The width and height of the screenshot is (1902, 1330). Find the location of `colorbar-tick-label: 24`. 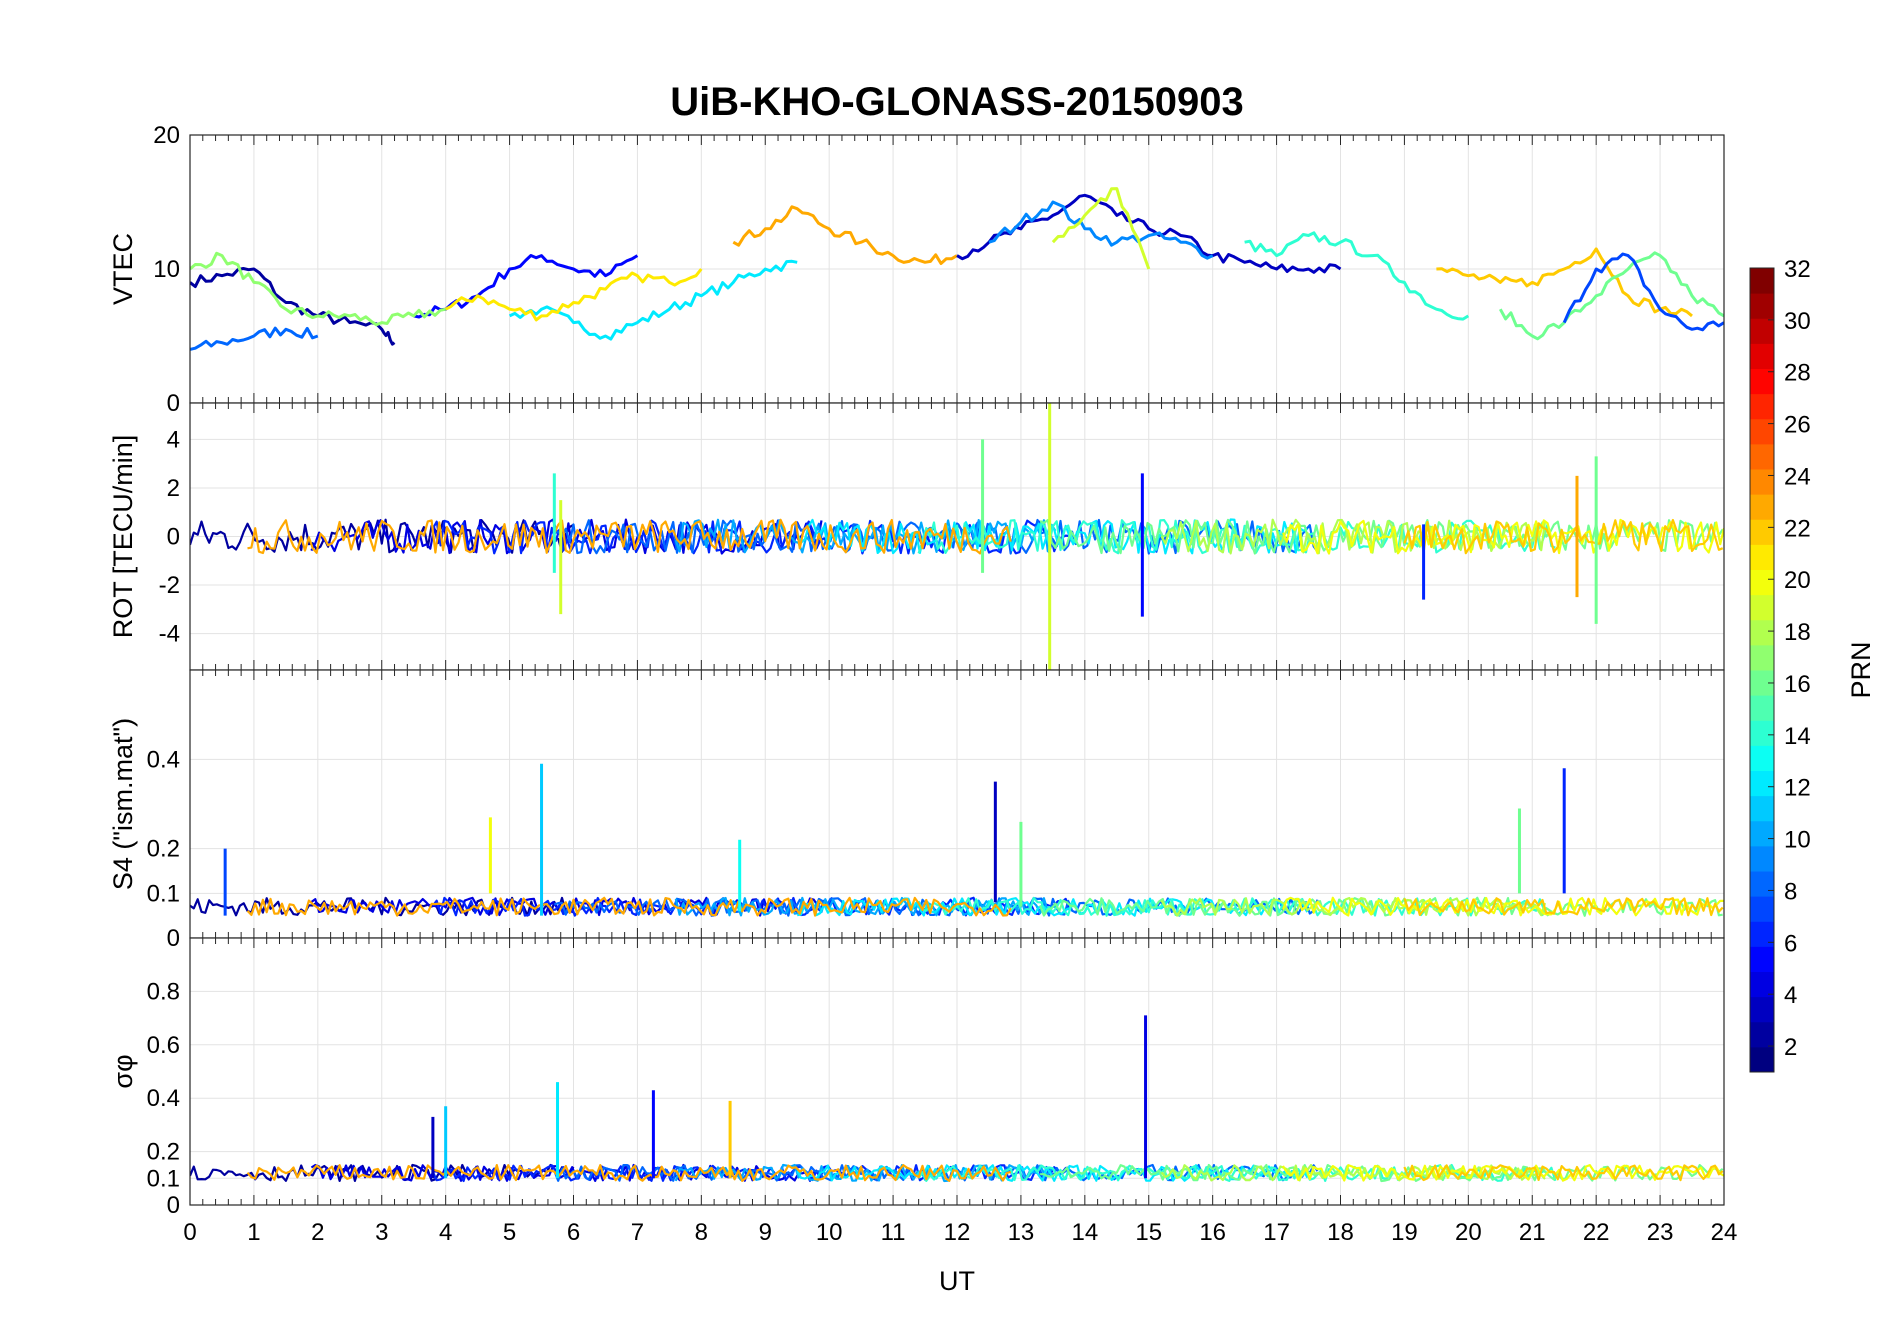

colorbar-tick-label: 24 is located at coordinates (1797, 476).